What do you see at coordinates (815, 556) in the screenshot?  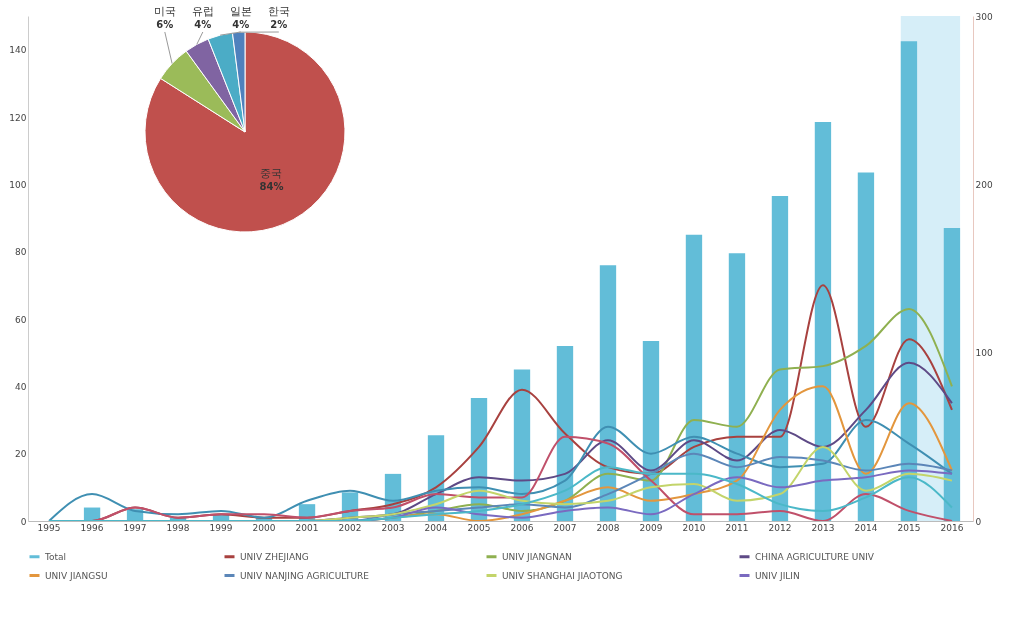 I see `legend-label: CHINA AGRICULTURE UNIV` at bounding box center [815, 556].